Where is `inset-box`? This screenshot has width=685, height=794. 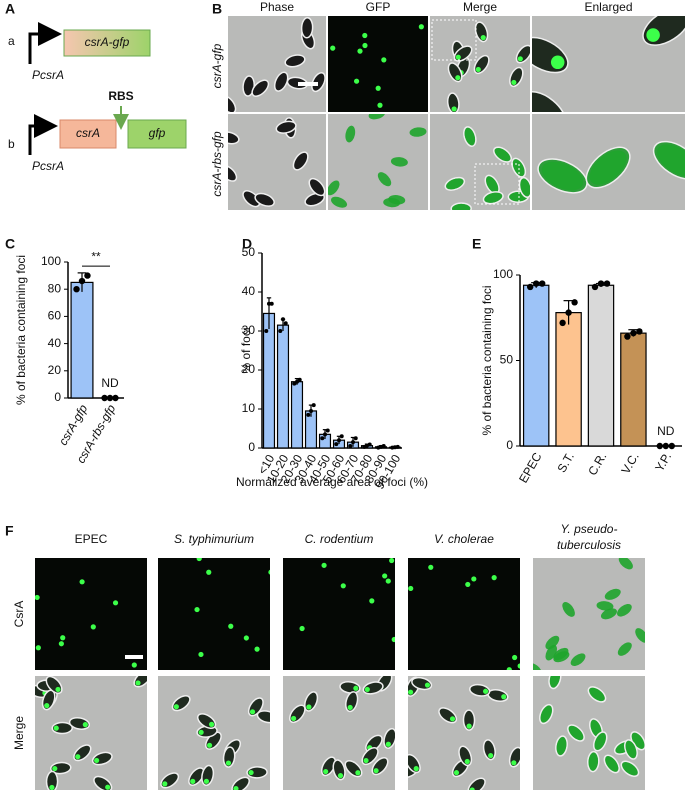 inset-box is located at coordinates (497, 184).